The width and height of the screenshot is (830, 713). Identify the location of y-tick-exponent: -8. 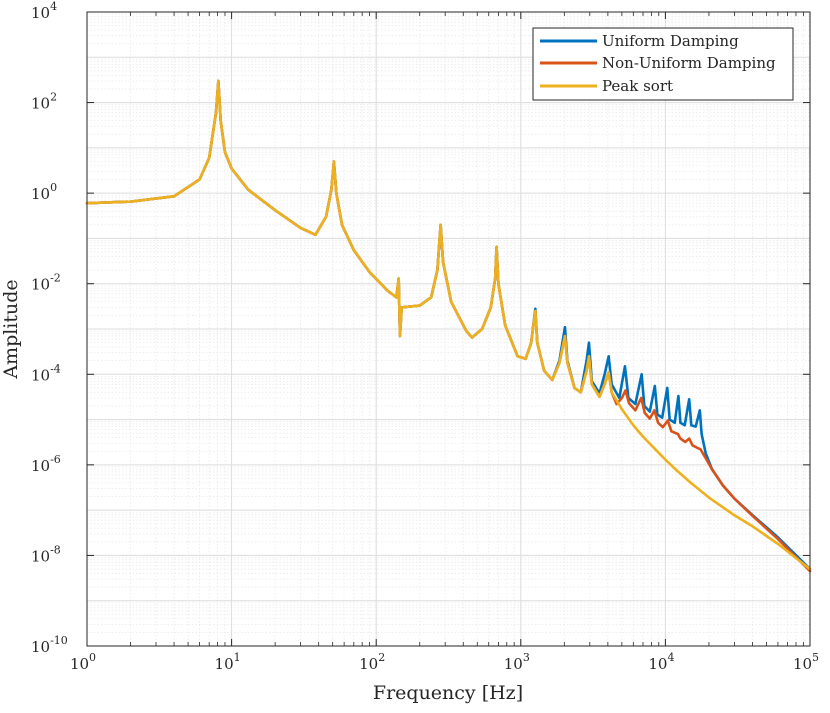
(55, 549).